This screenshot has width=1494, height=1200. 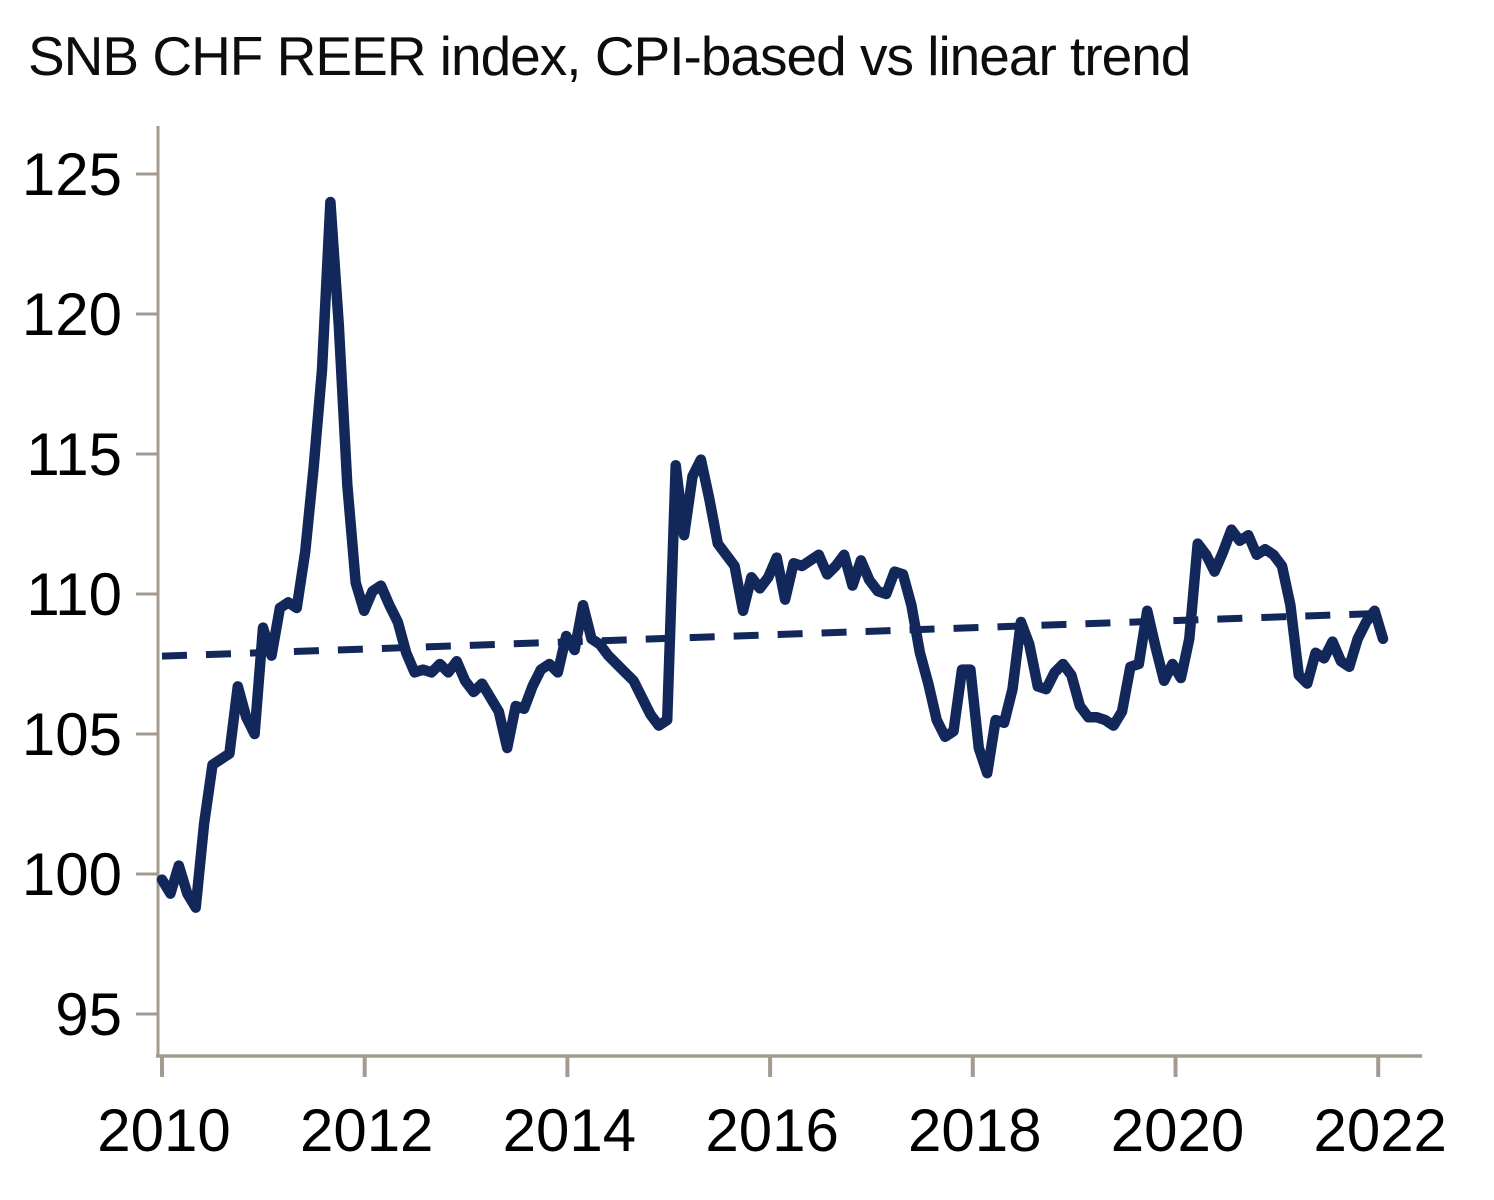 I want to click on x-tick-label: 2020, so click(x=1177, y=1130).